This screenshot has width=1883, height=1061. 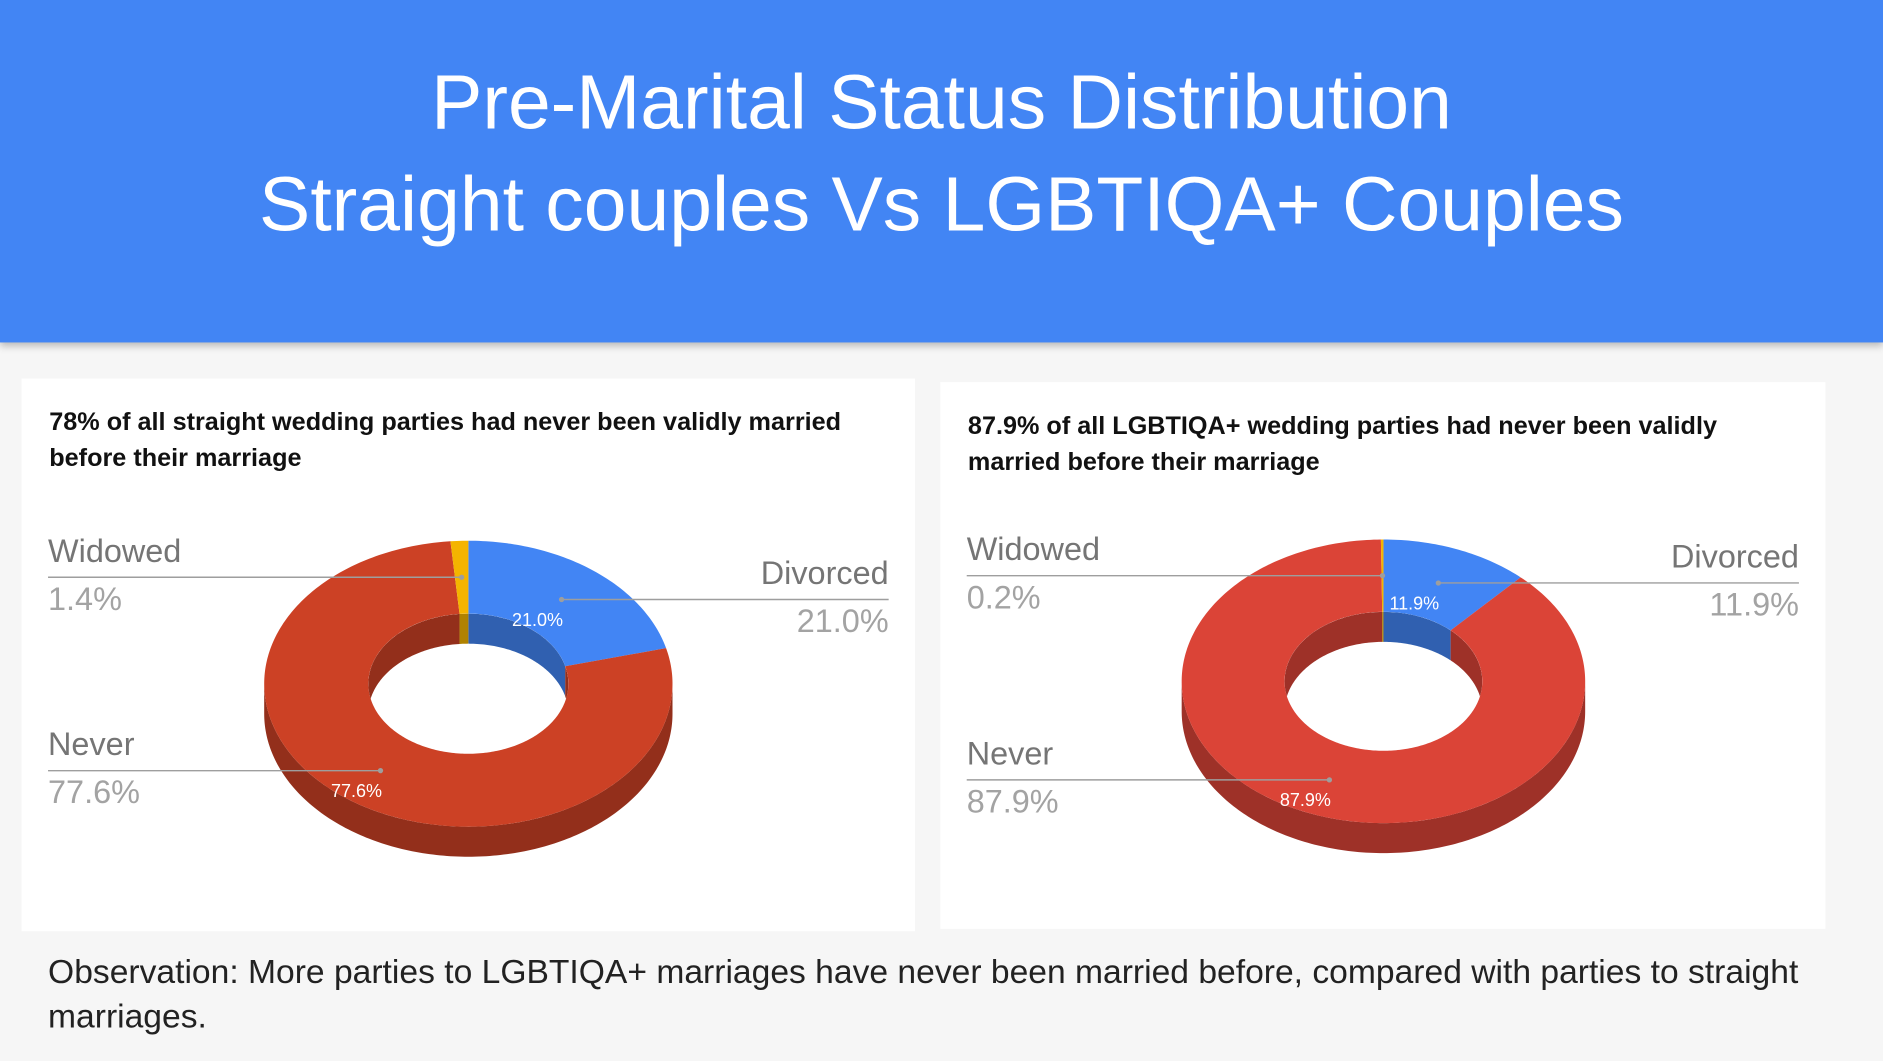 I want to click on legend-value: 11.9%, so click(x=1754, y=605).